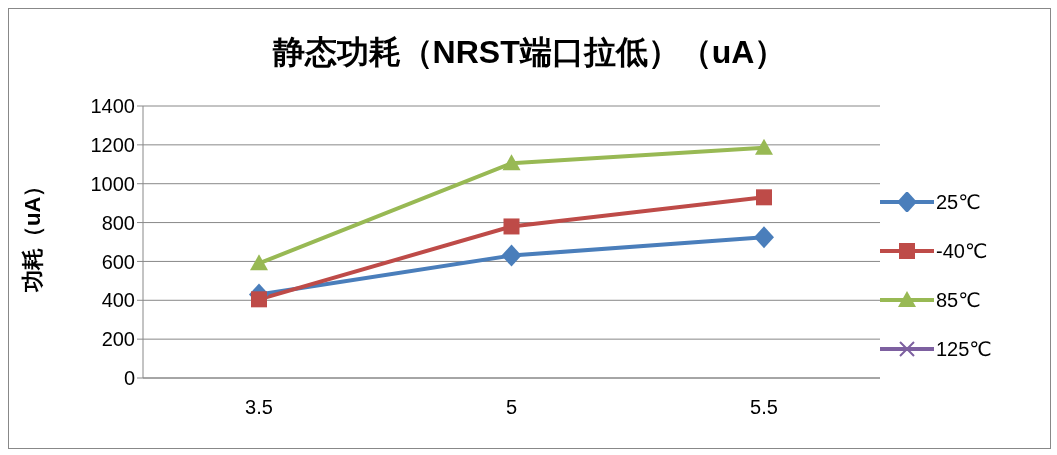 The width and height of the screenshot is (1057, 455). I want to click on chart-title: 静态功耗（NRST端口拉低）（uA）, so click(529, 52).